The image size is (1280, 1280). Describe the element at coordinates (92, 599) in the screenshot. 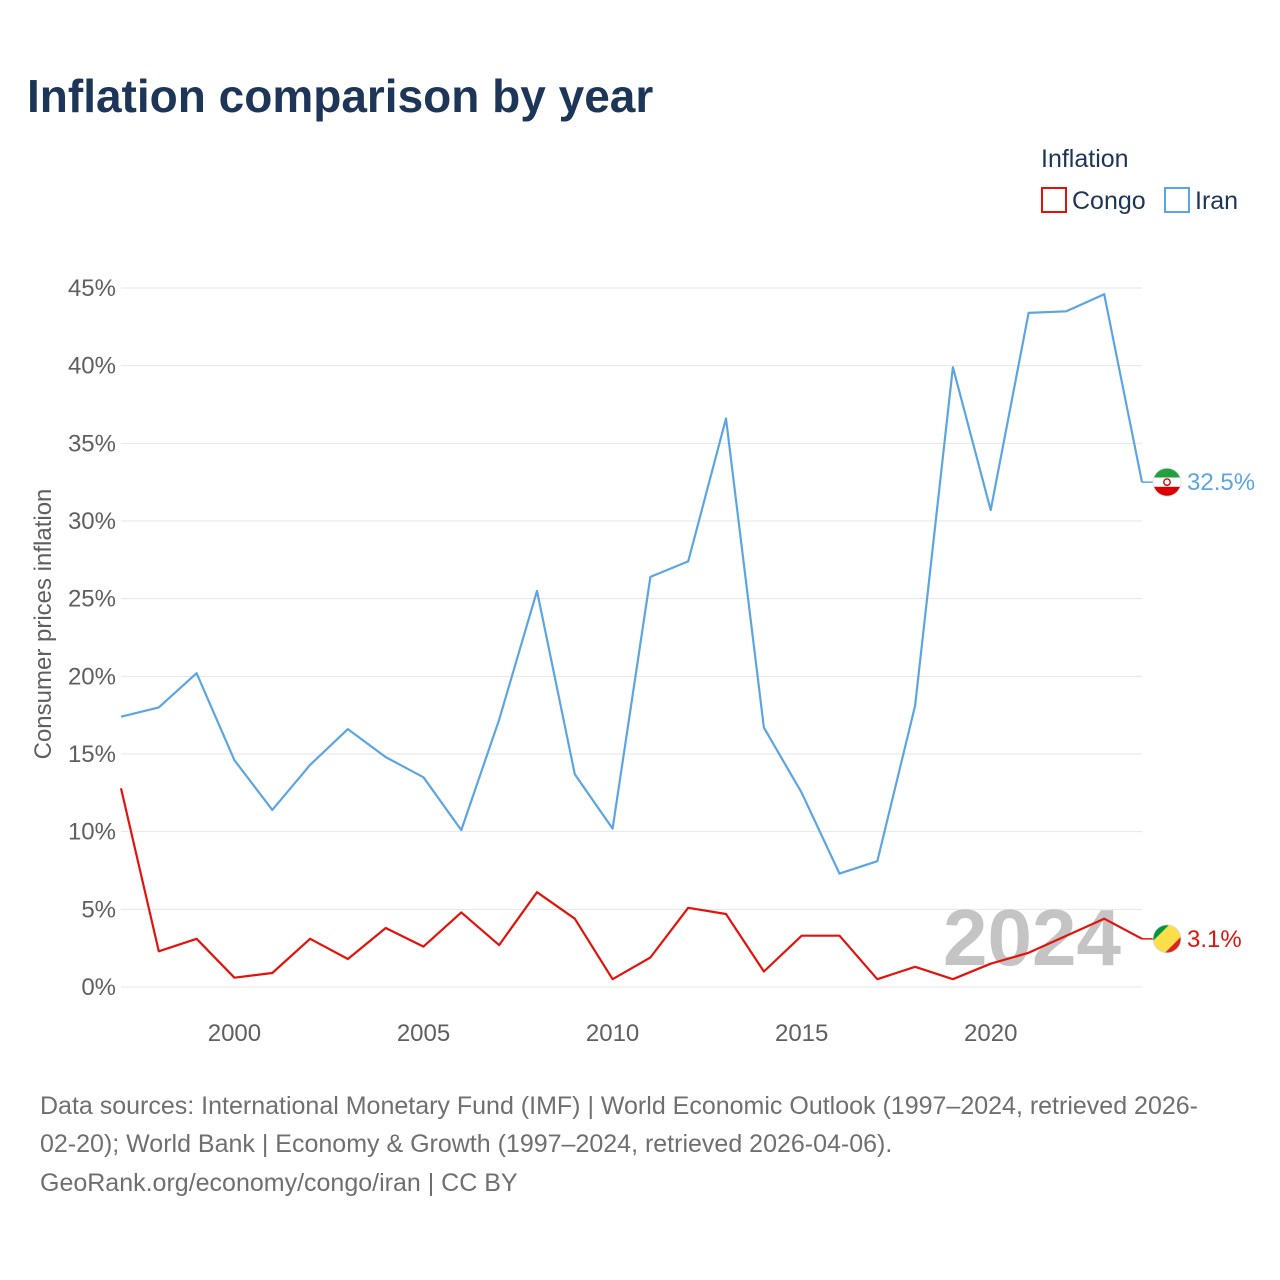

I see `y-tick-label: 25%` at that location.